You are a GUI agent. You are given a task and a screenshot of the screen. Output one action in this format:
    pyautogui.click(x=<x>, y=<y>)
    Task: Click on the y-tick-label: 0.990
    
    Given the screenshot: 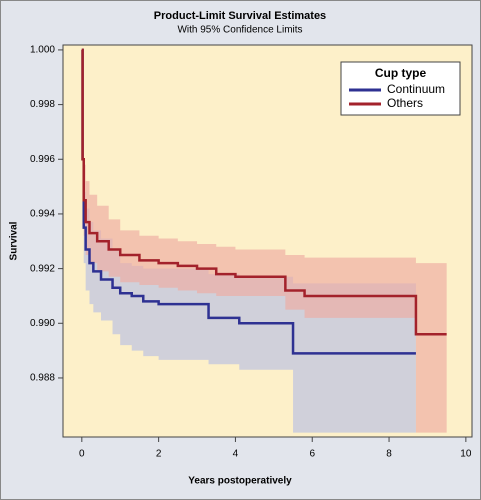 What is the action you would take?
    pyautogui.click(x=42, y=323)
    